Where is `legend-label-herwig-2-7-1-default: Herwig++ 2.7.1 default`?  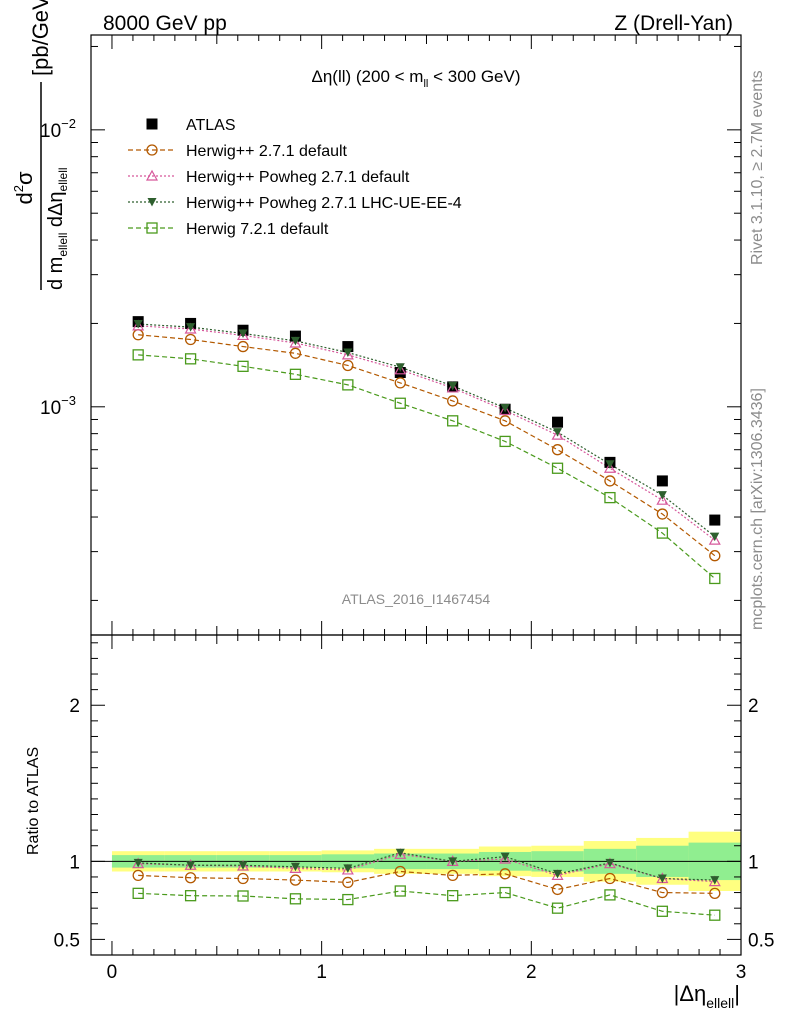 legend-label-herwig-2-7-1-default: Herwig++ 2.7.1 default is located at coordinates (267, 151).